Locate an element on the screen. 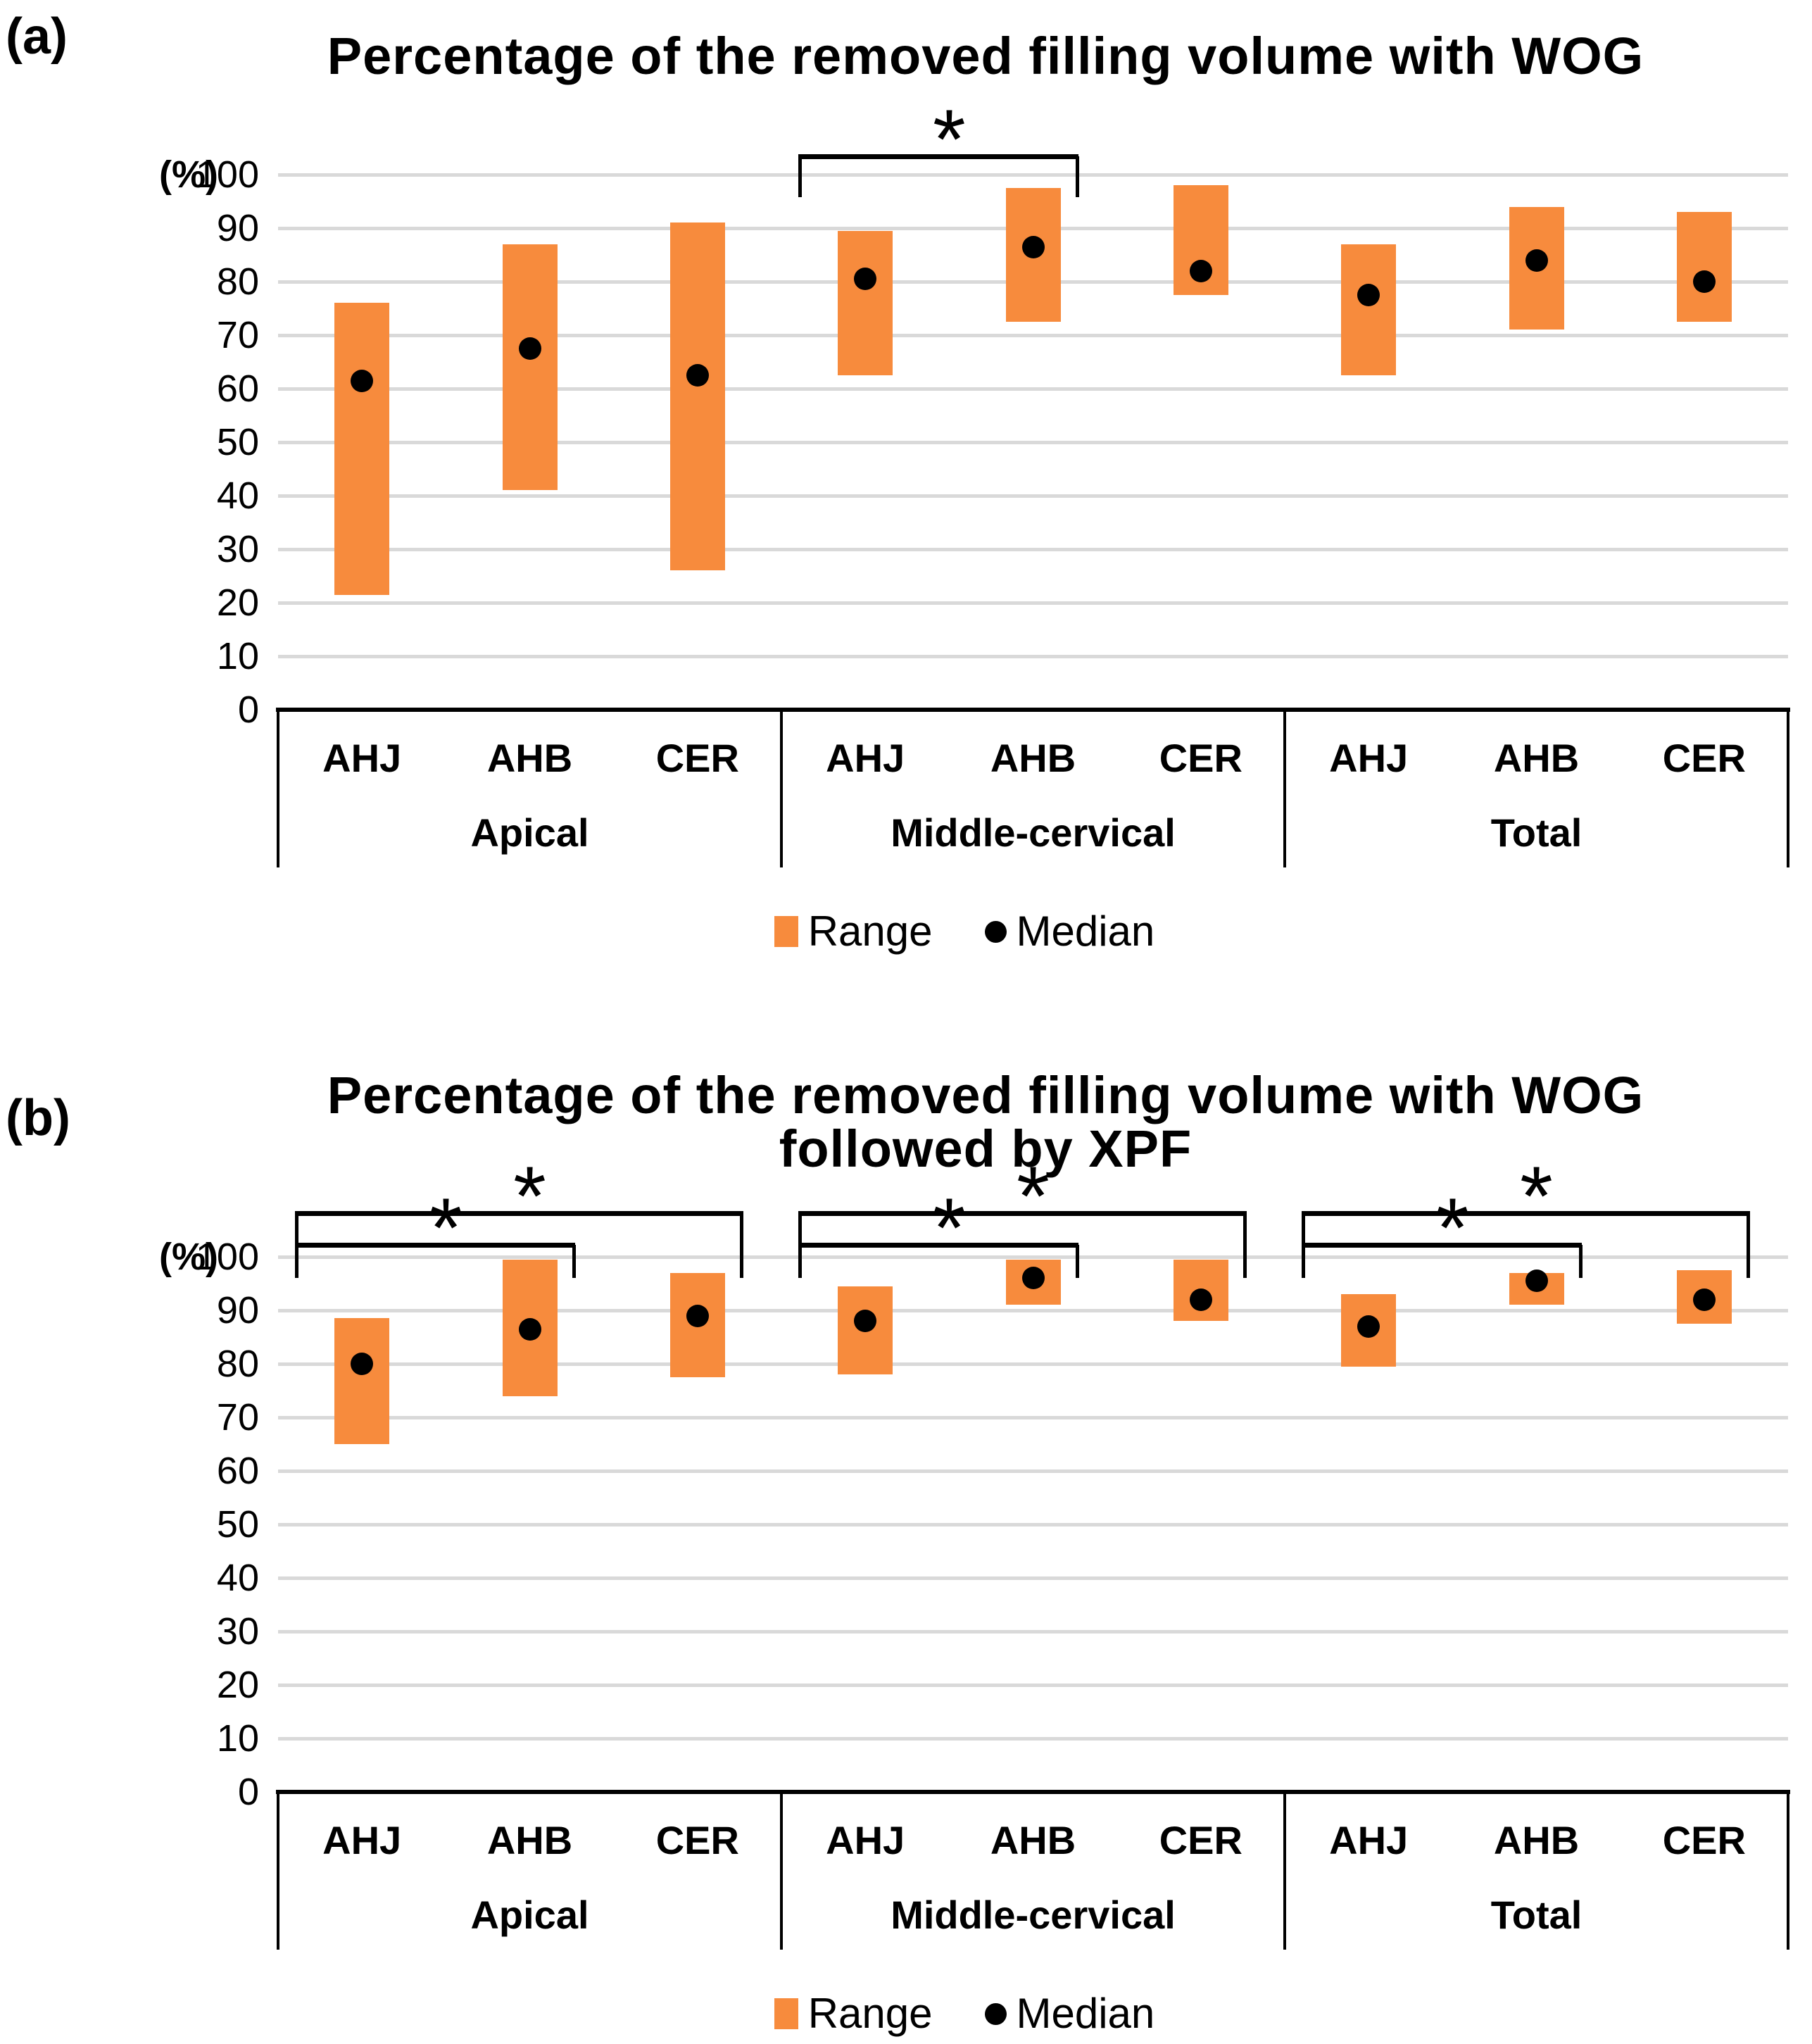 This screenshot has width=1812, height=2044. group-label-Apical: Apical is located at coordinates (529, 1915).